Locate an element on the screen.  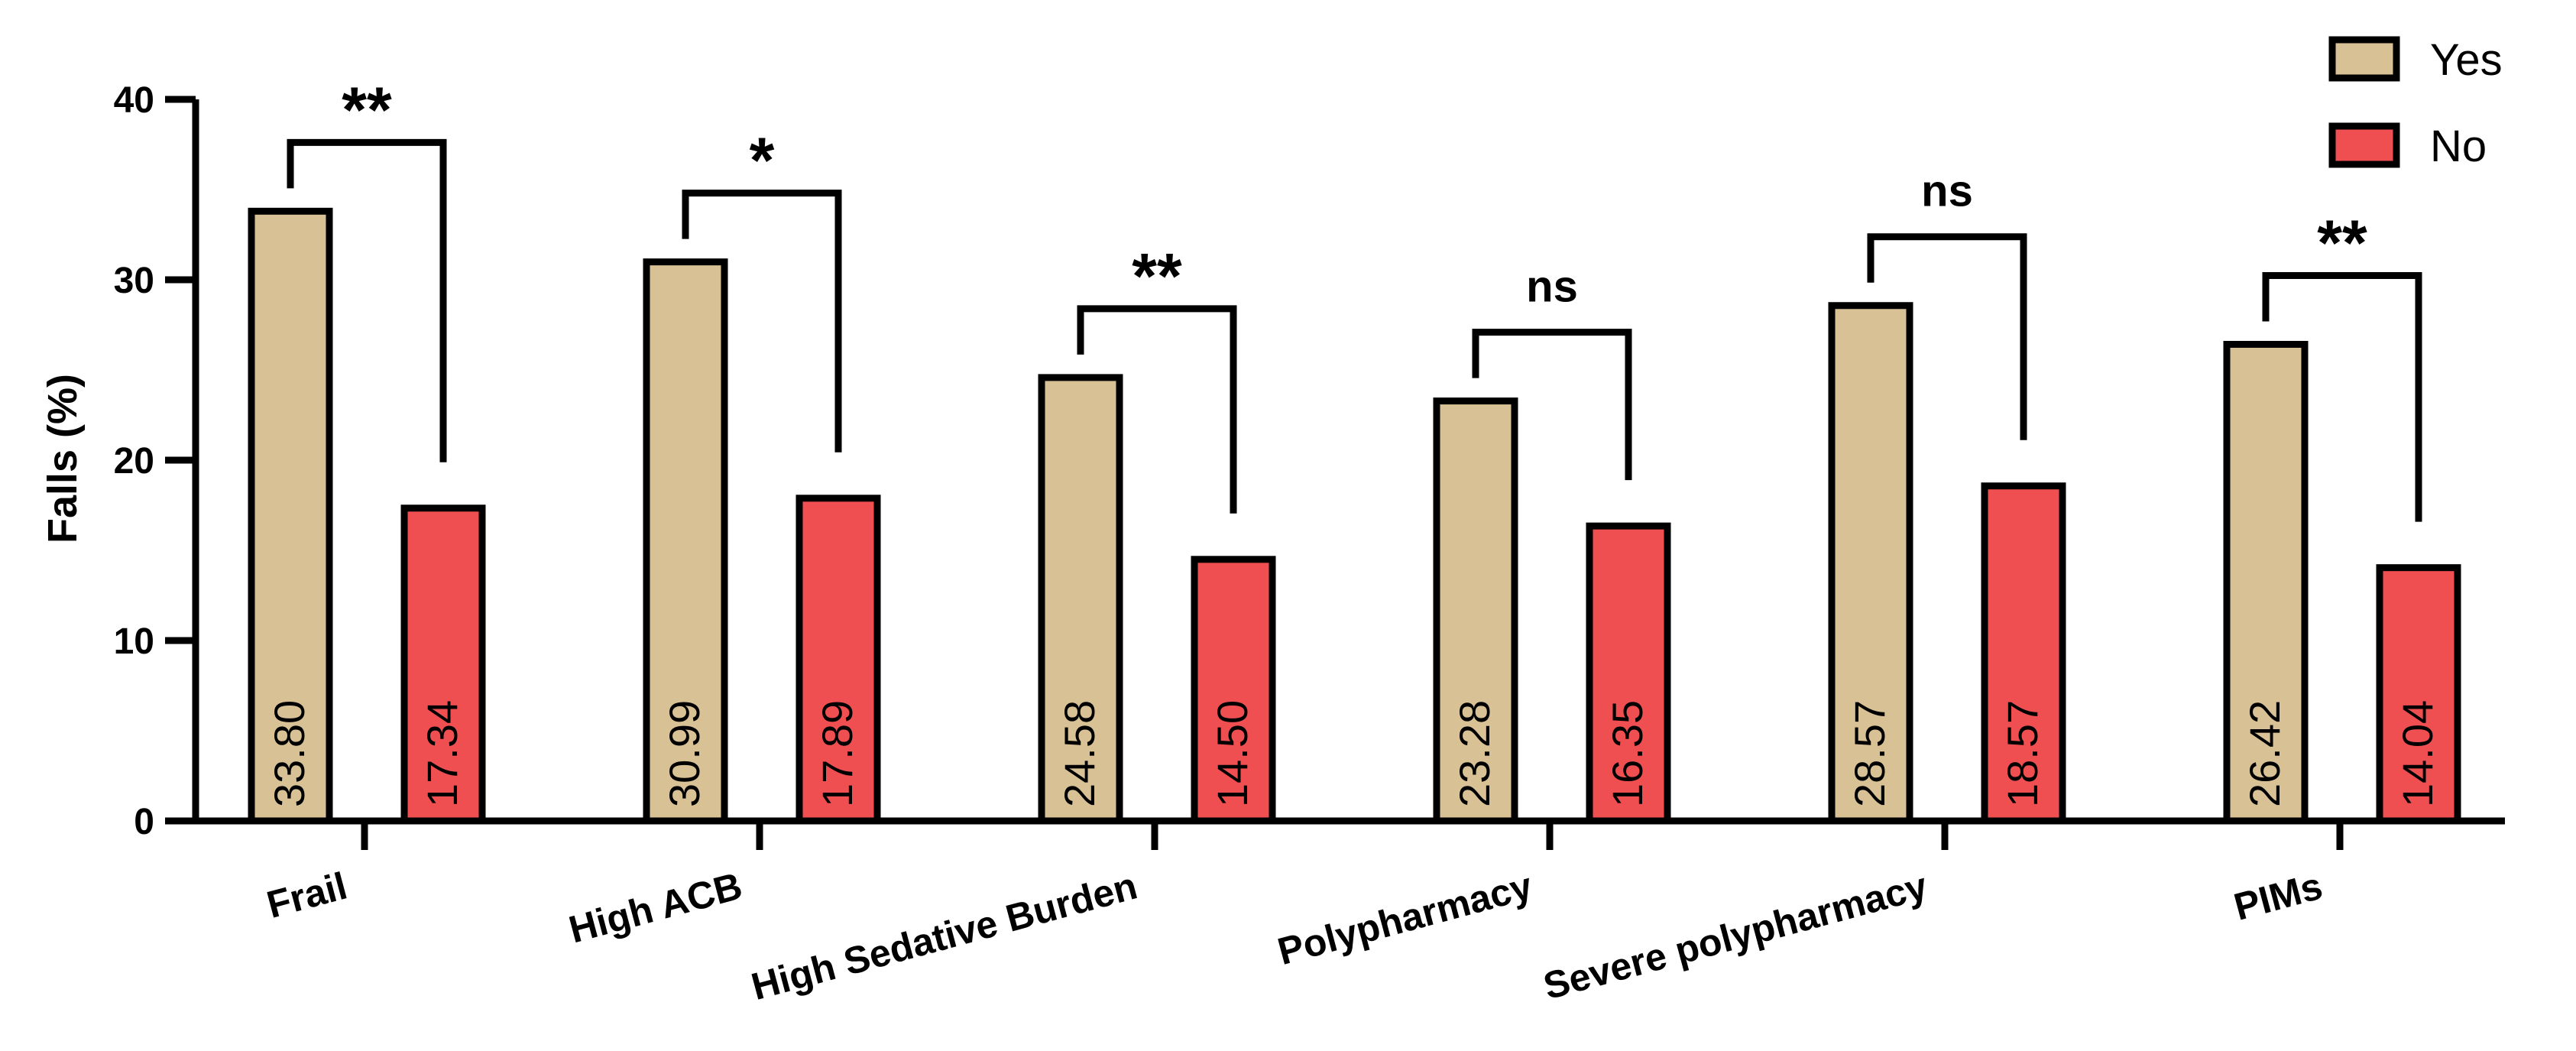
x-tick-label-3: High Sedative Burden is located at coordinates (944, 936).